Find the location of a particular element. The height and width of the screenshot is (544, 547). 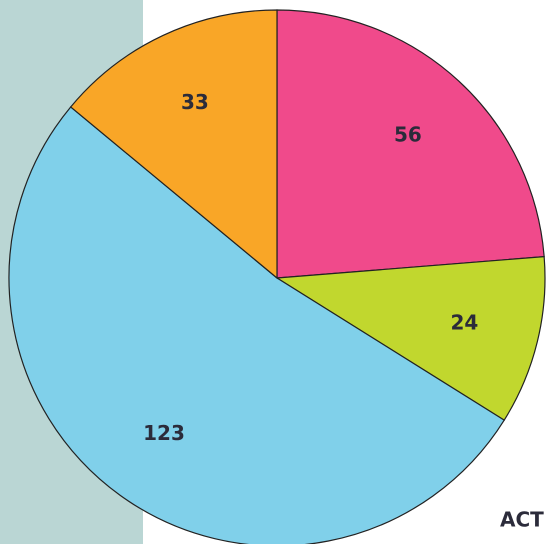

slice-label: 24 is located at coordinates (465, 322).